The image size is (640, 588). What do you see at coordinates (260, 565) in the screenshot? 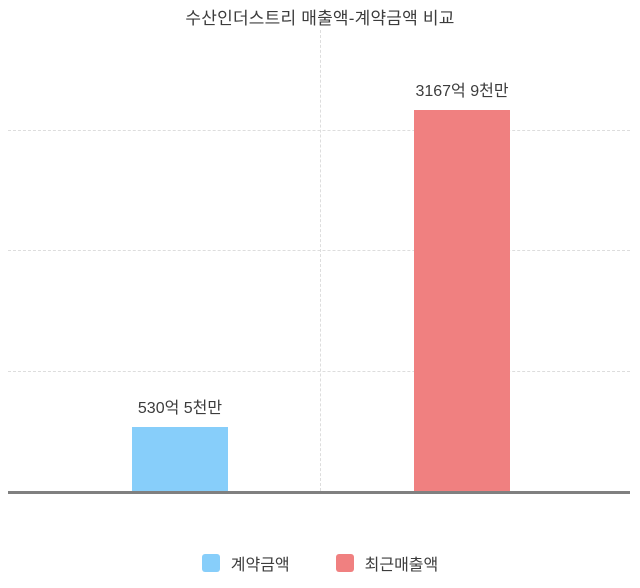
I see `legend-label: 계약금액` at bounding box center [260, 565].